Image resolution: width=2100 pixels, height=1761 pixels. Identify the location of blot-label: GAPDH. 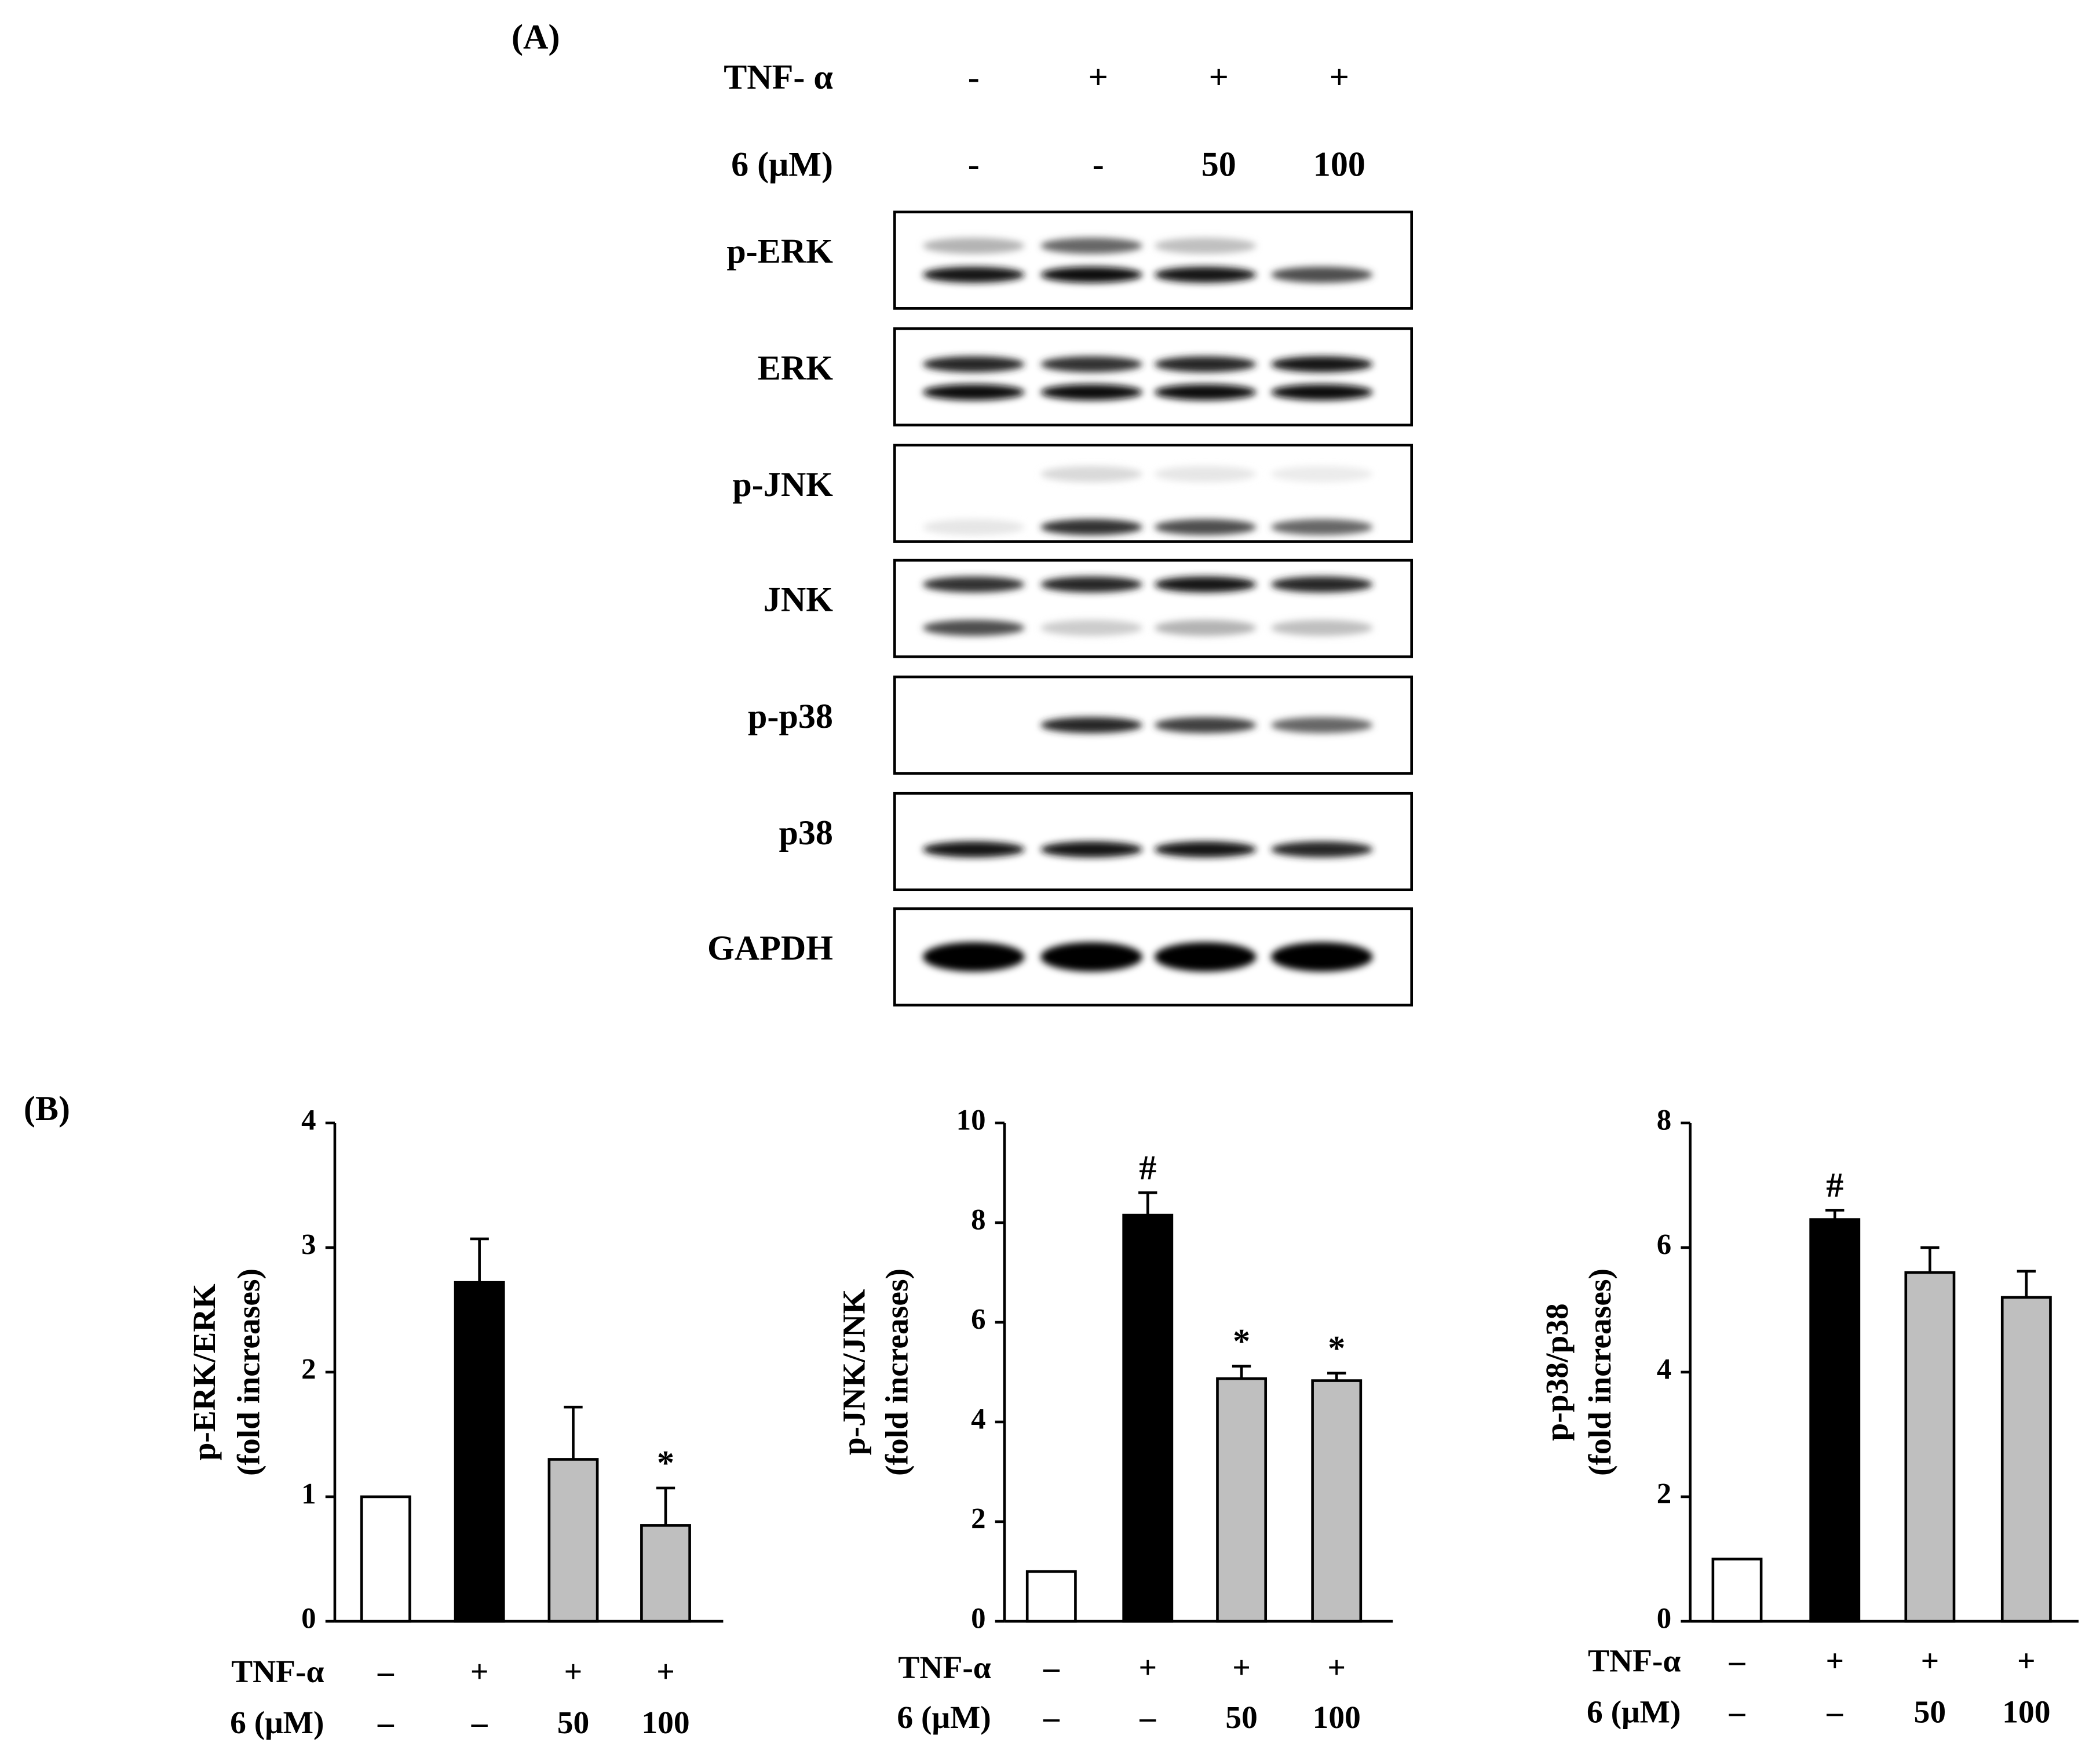
(770, 948).